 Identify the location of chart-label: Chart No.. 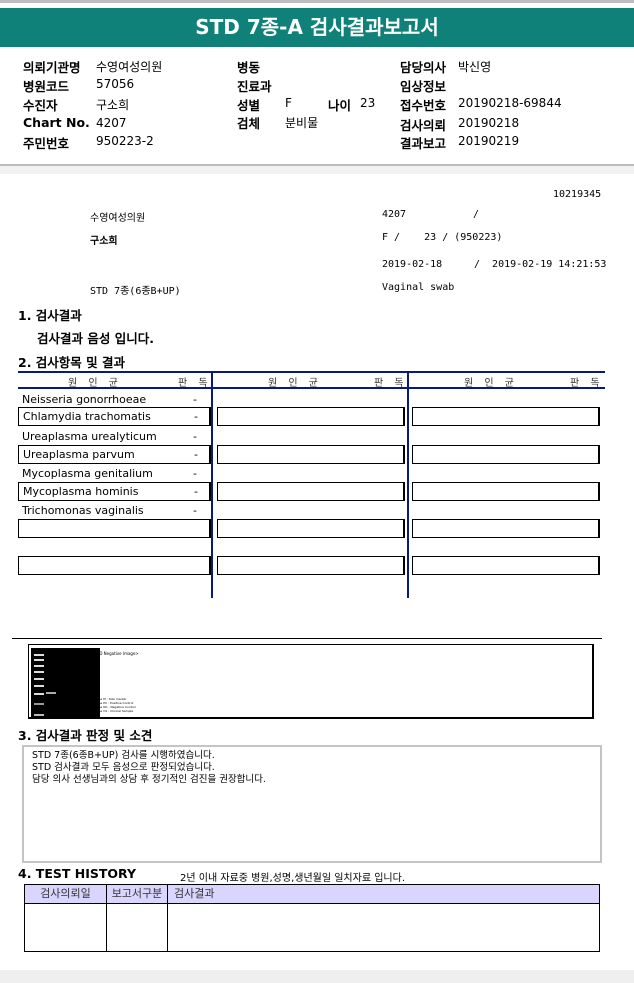
(56, 122).